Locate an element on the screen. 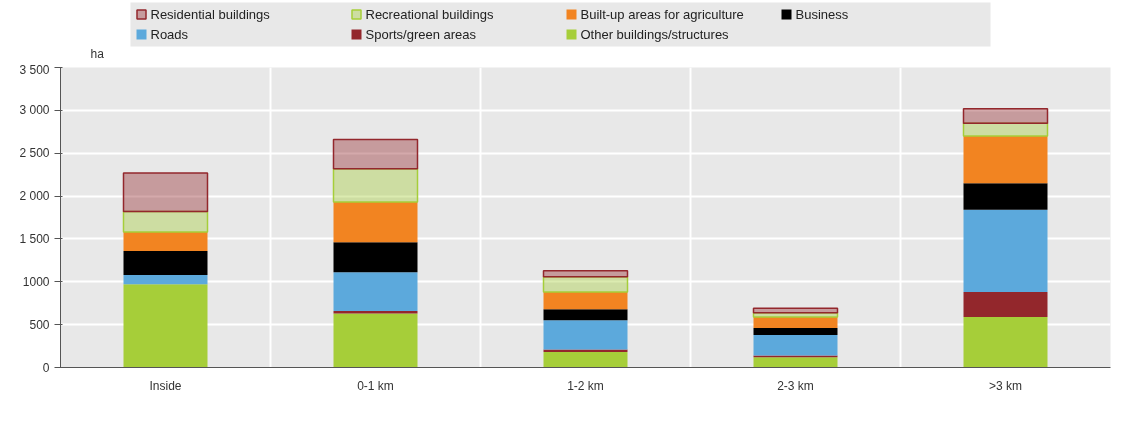  x-tick-label: 0-1 km is located at coordinates (375, 385).